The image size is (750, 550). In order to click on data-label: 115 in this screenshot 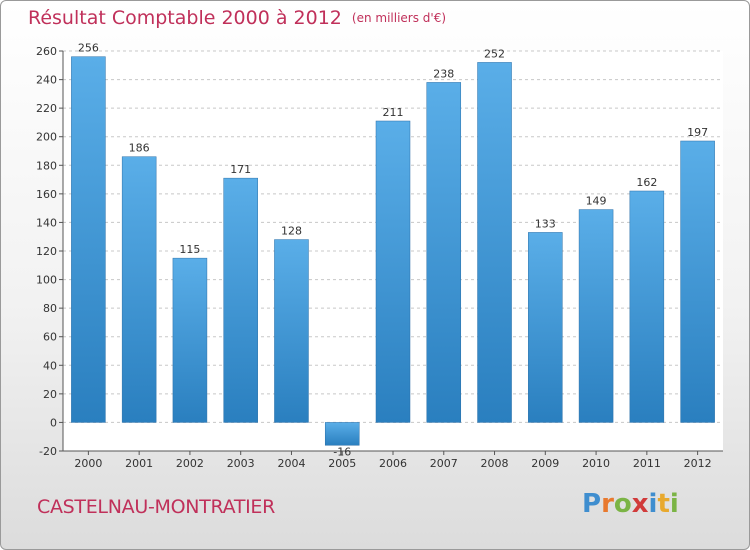, I will do `click(189, 249)`.